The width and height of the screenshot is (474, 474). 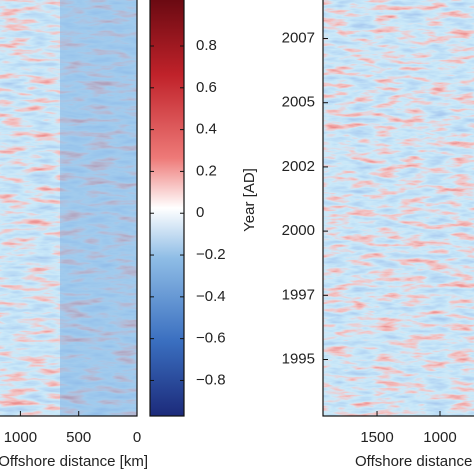 I want to click on colorbar-tick-label: 0, so click(x=200, y=212).